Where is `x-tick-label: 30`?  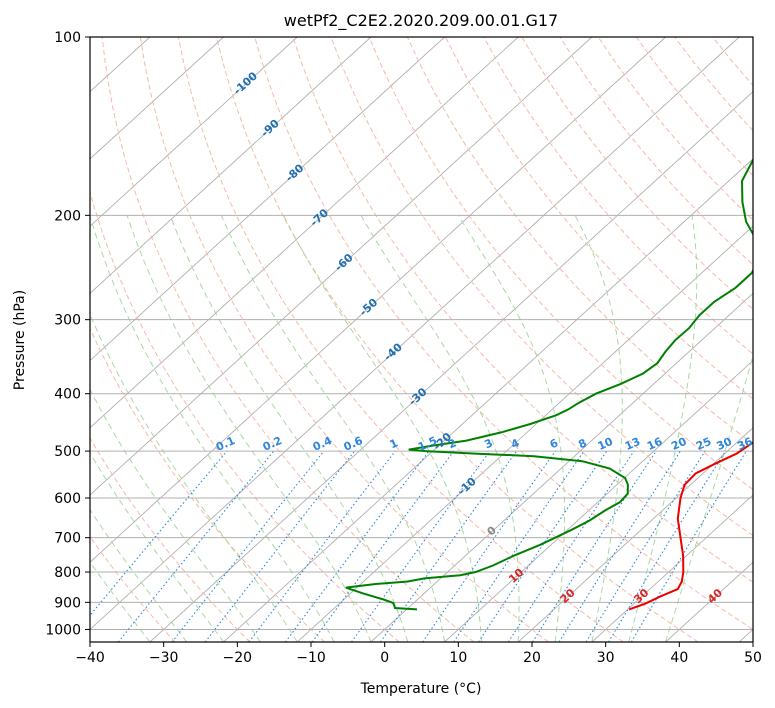 x-tick-label: 30 is located at coordinates (606, 658).